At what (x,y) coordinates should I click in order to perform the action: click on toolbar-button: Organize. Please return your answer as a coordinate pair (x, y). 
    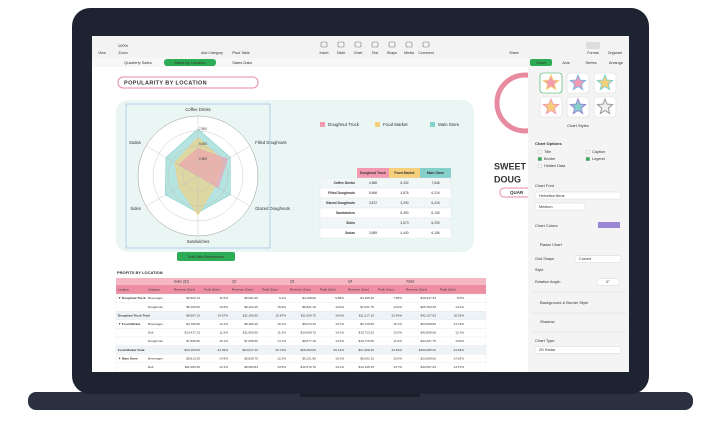
    Looking at the image, I should click on (615, 53).